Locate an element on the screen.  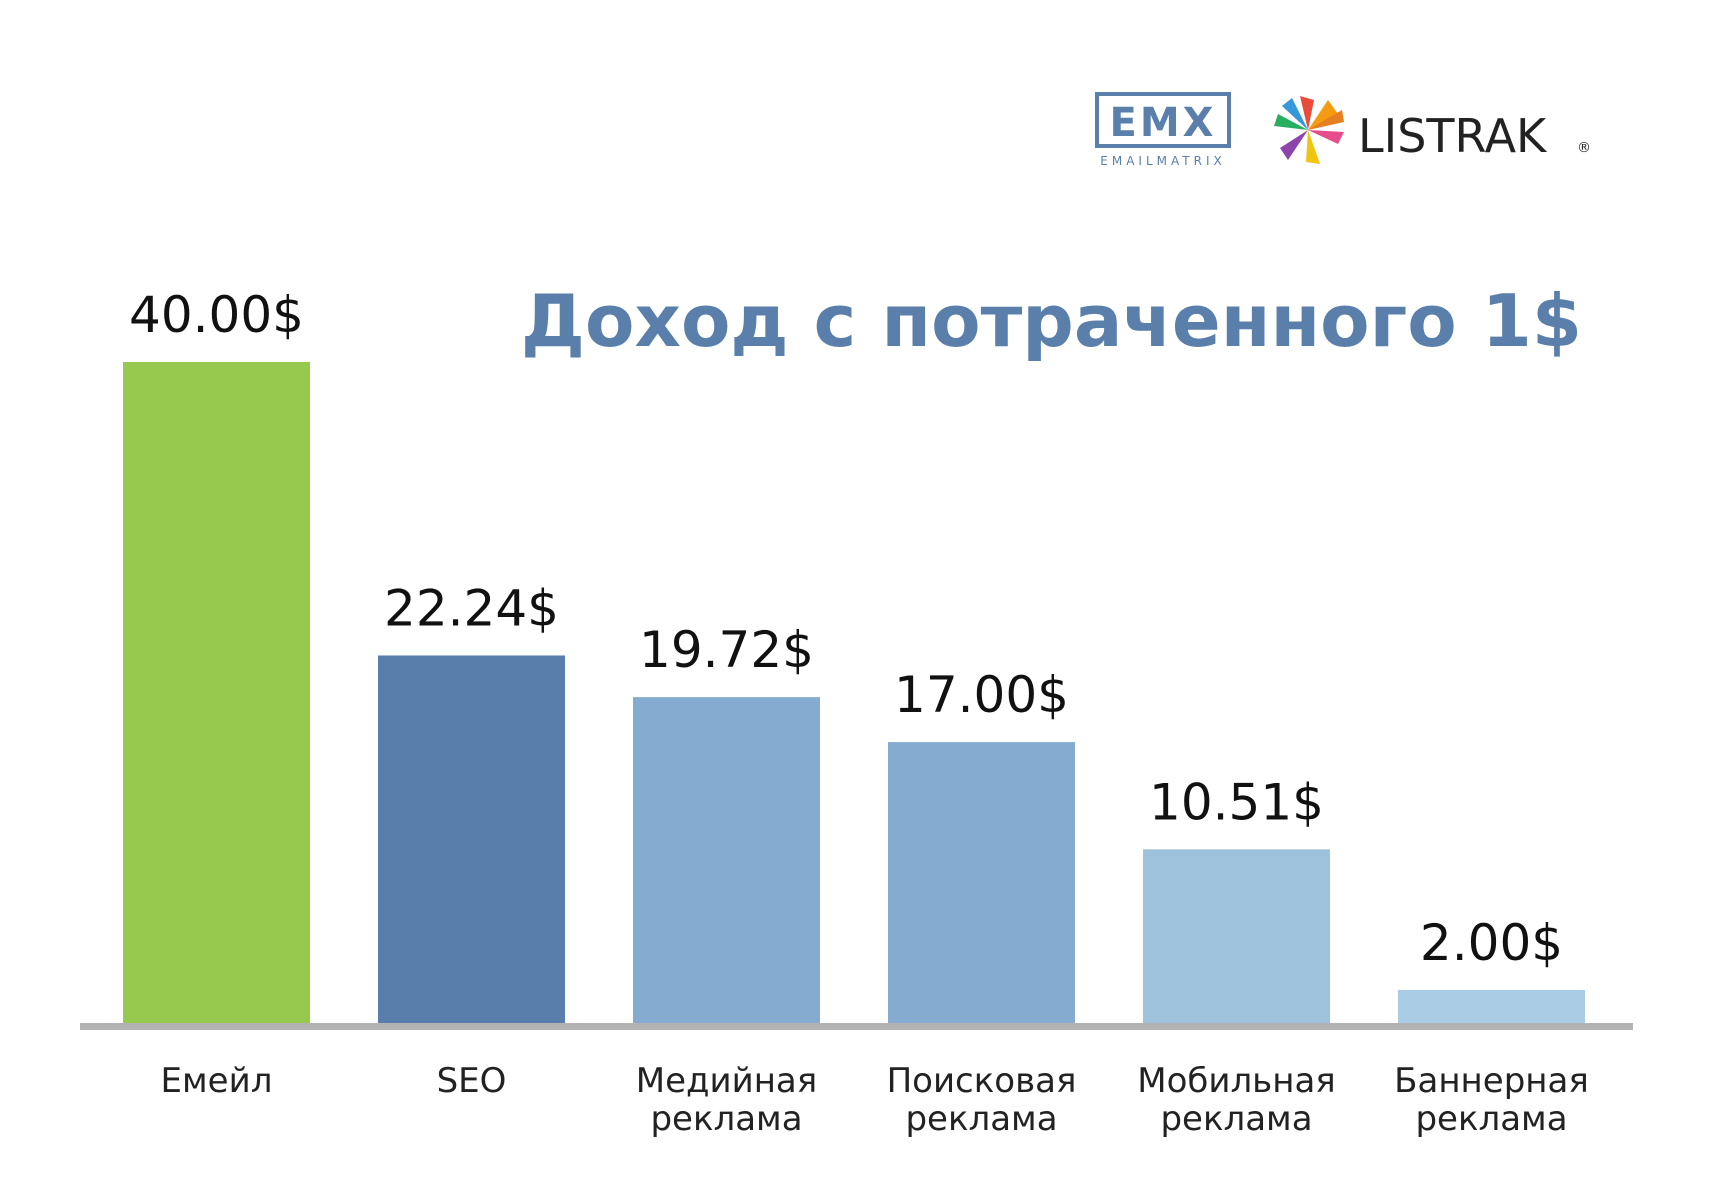
category-label-2: Медийная реклама is located at coordinates (726, 1100).